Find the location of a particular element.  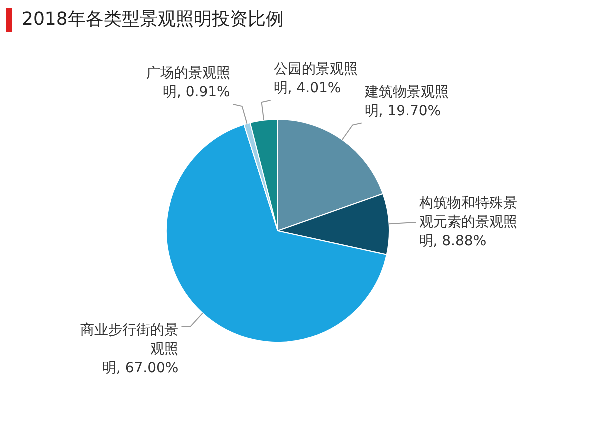

slice-label: 建筑物景观照明, 19.70% is located at coordinates (406, 102).